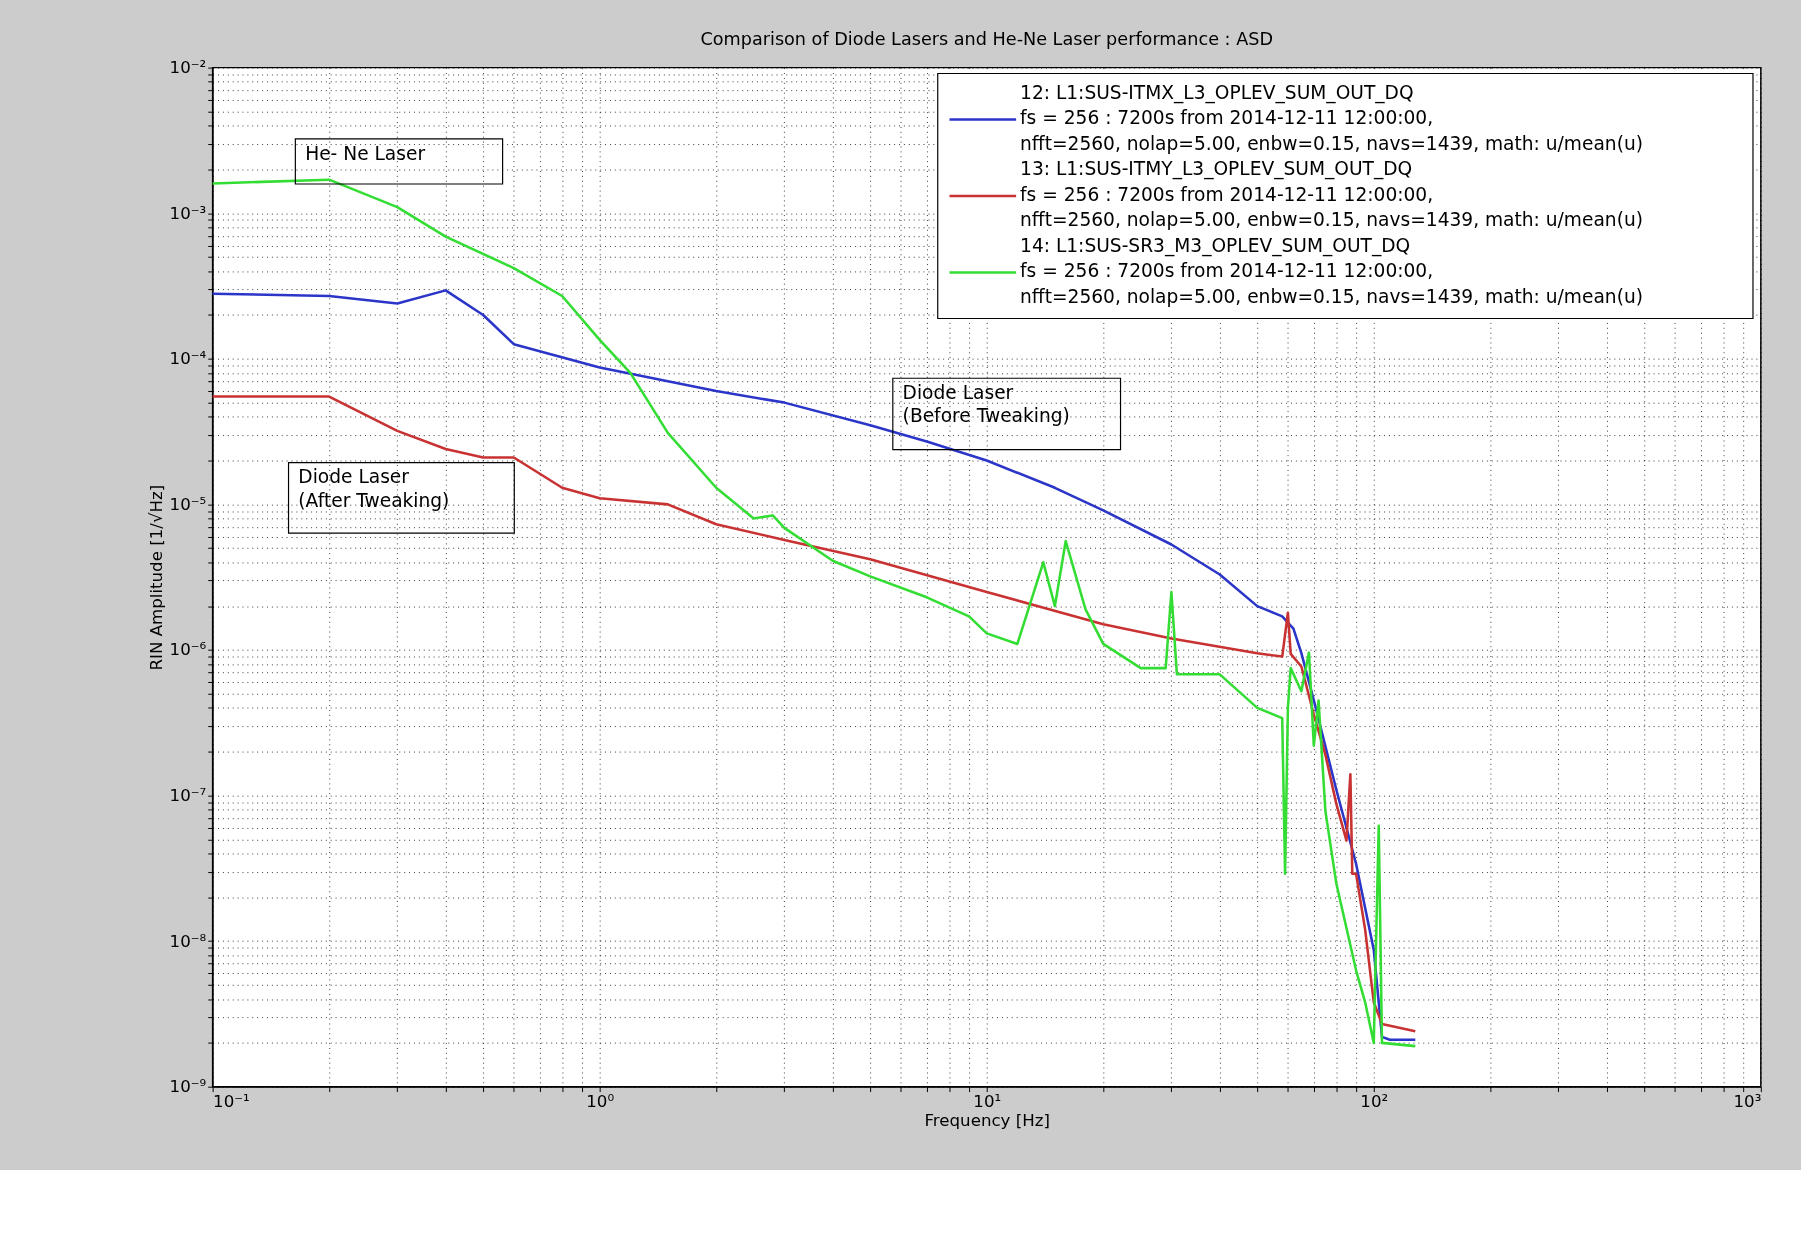 The image size is (1801, 1236). I want to click on annotation: He- Ne Laser, so click(365, 153).